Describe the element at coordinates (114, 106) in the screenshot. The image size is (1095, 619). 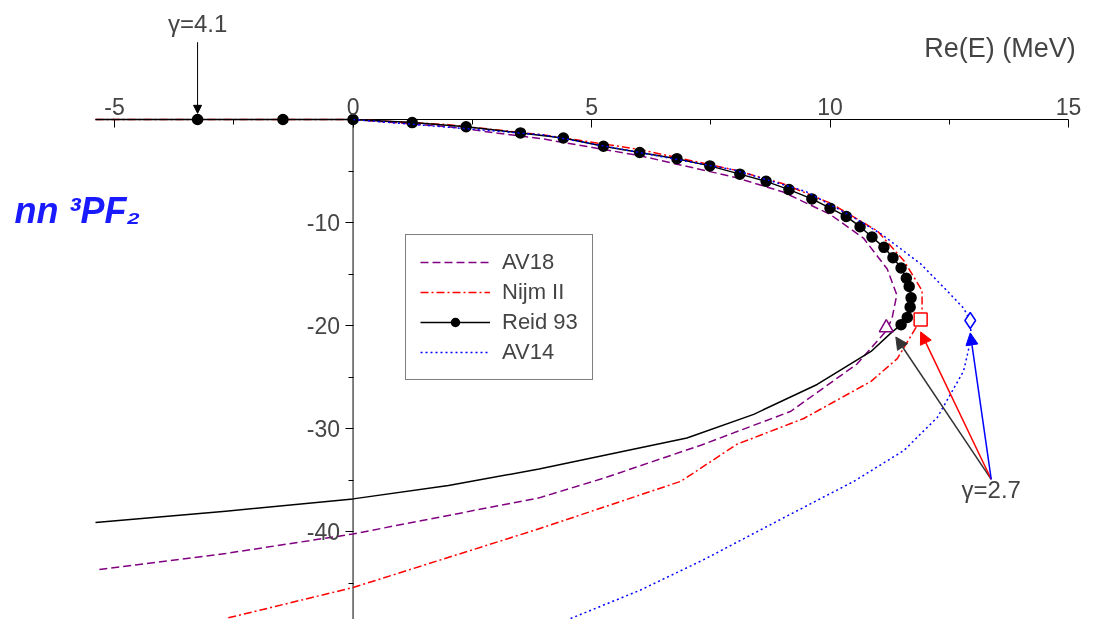
I see `x-tick-label: -5` at that location.